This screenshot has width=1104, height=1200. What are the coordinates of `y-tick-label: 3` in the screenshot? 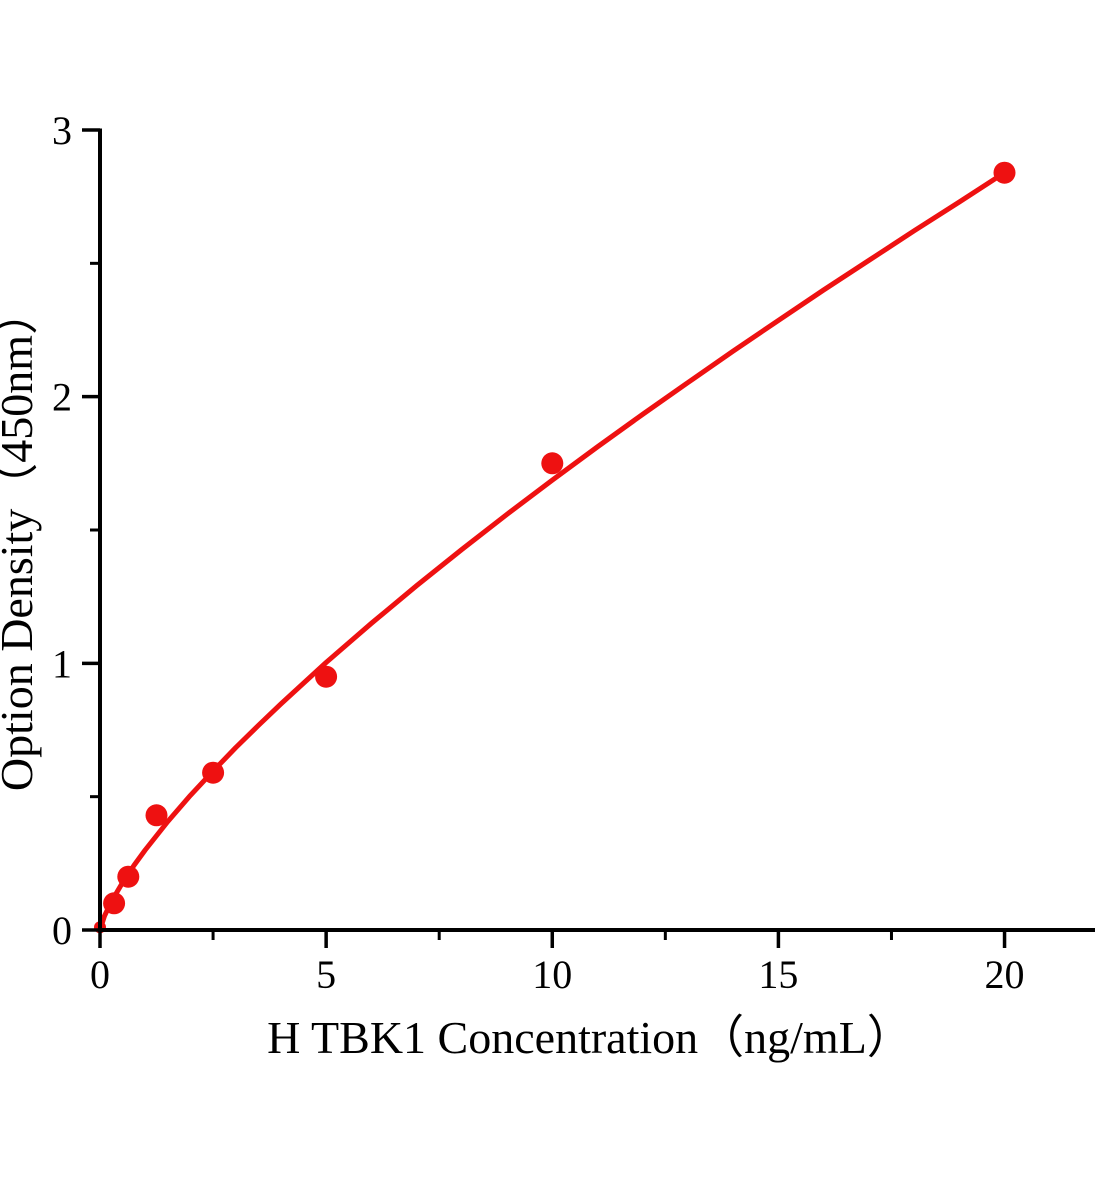 It's located at (62, 130).